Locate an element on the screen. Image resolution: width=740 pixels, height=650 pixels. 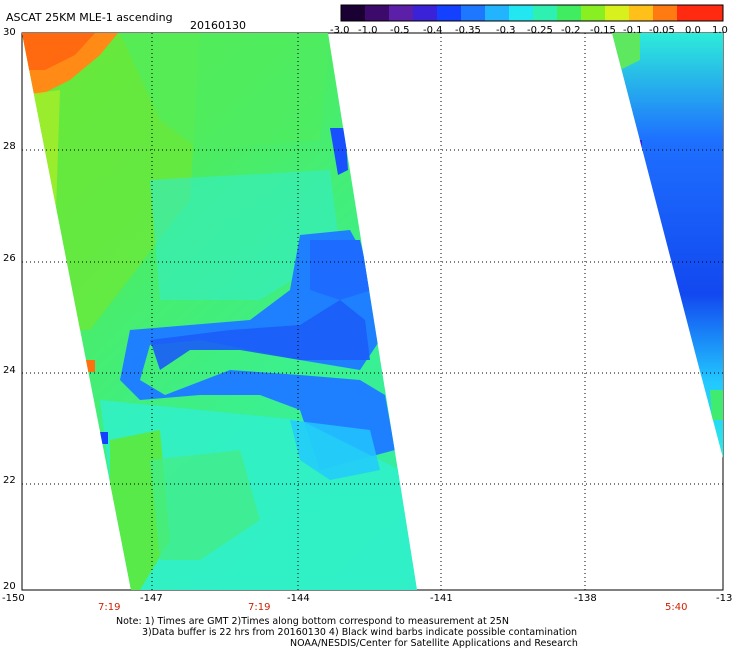
lon-label-144: -144 is located at coordinates (298, 598).